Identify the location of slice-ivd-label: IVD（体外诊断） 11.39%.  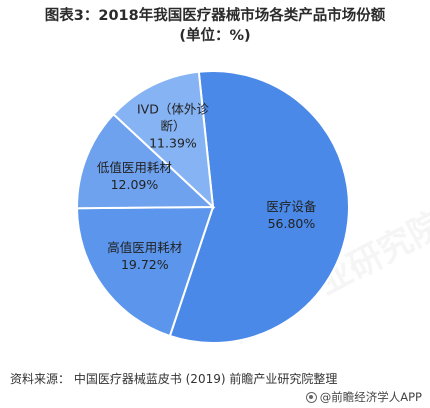
(173, 126).